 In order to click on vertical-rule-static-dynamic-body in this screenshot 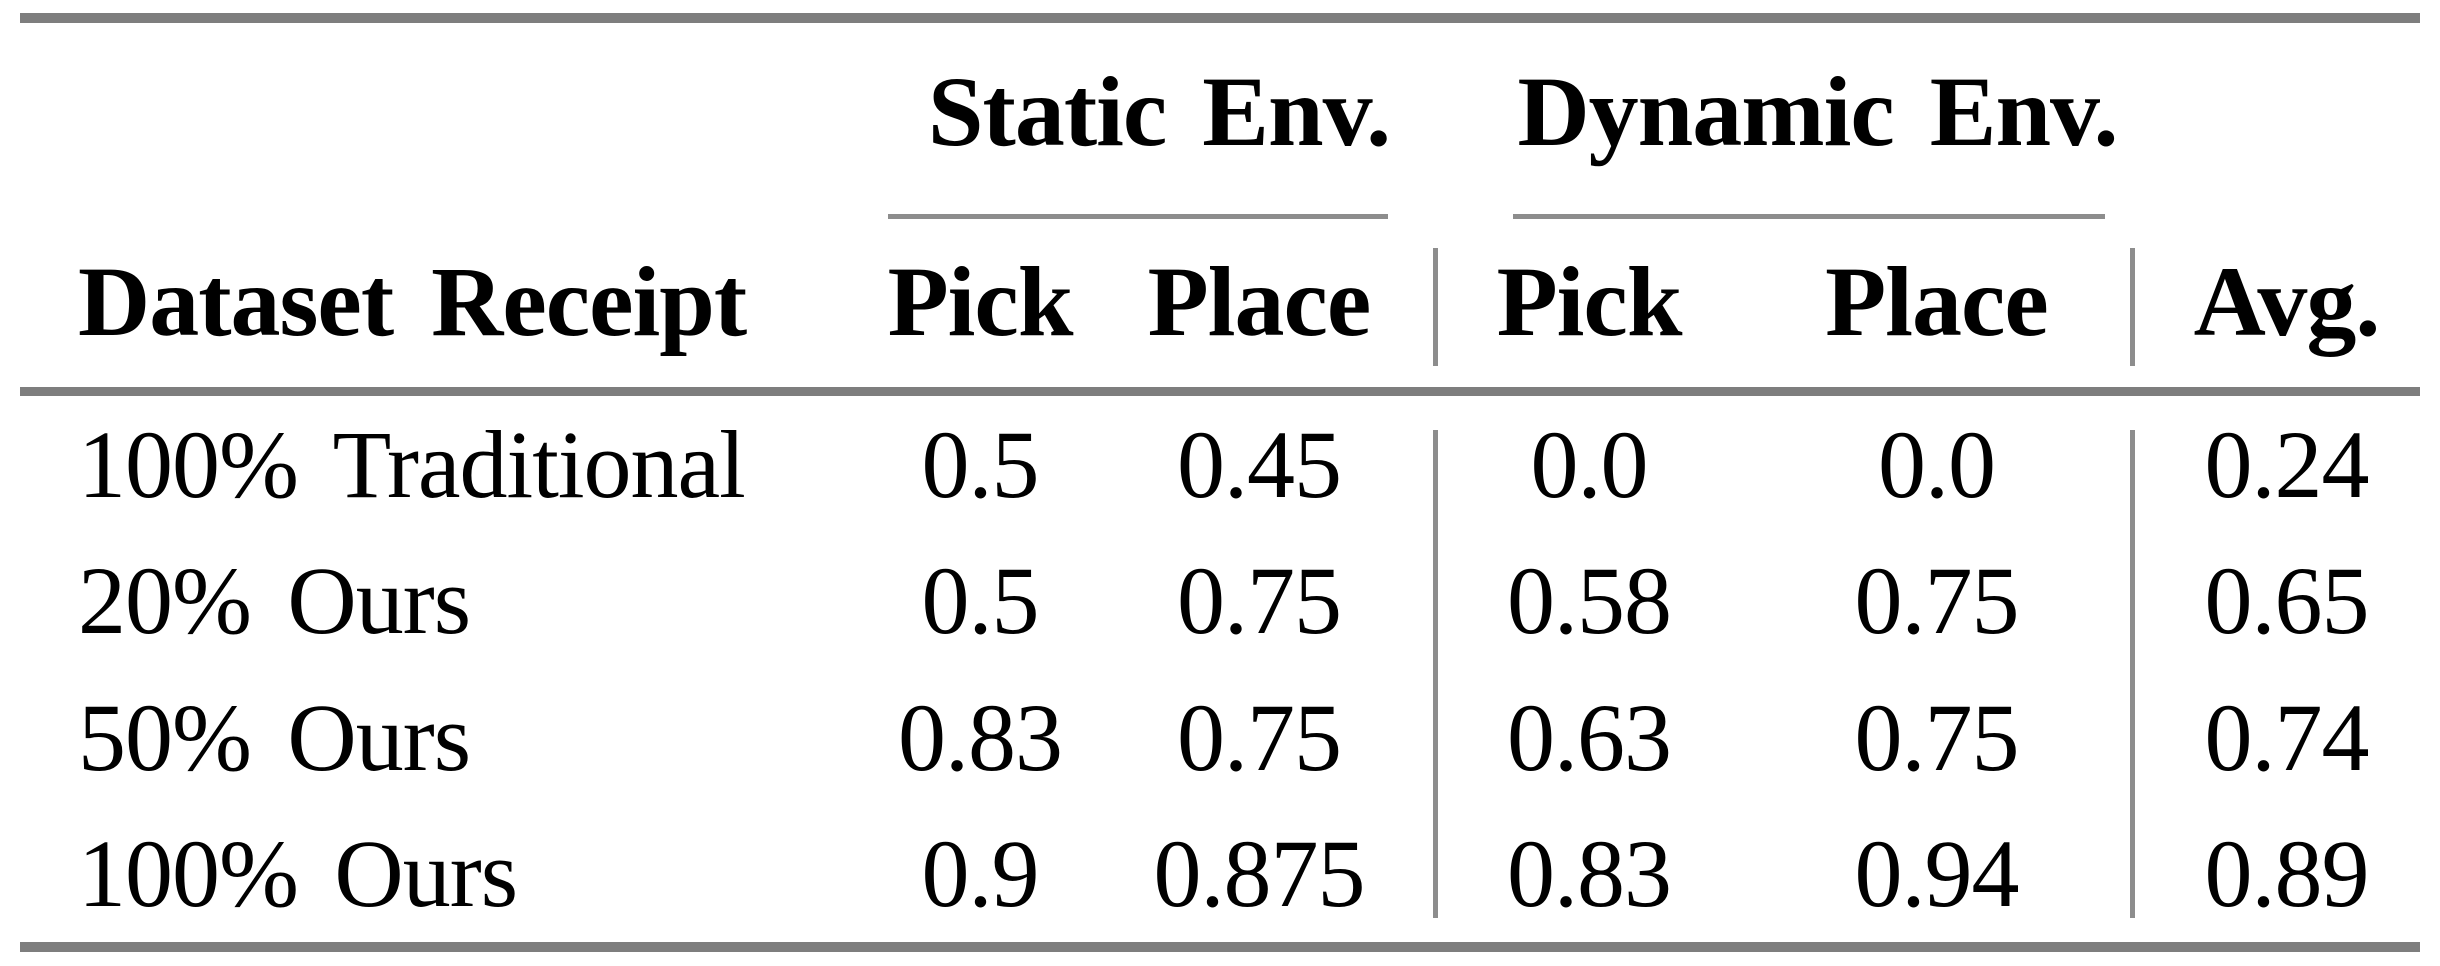, I will do `click(1435, 674)`.